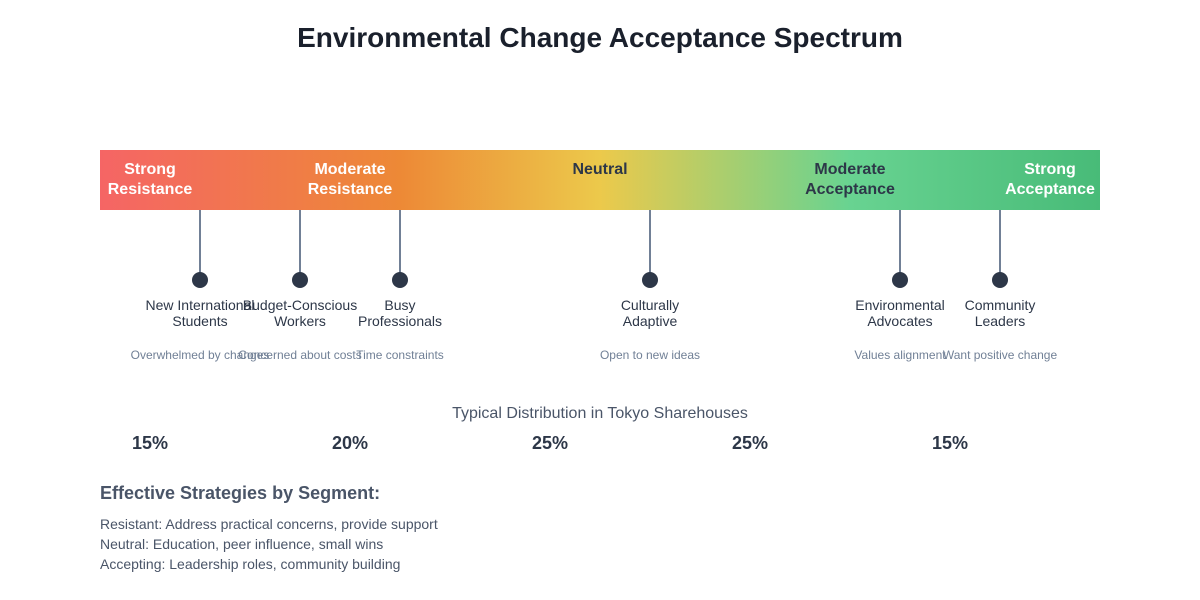 This screenshot has height=600, width=1200. I want to click on segment-description: Time constraints, so click(400, 355).